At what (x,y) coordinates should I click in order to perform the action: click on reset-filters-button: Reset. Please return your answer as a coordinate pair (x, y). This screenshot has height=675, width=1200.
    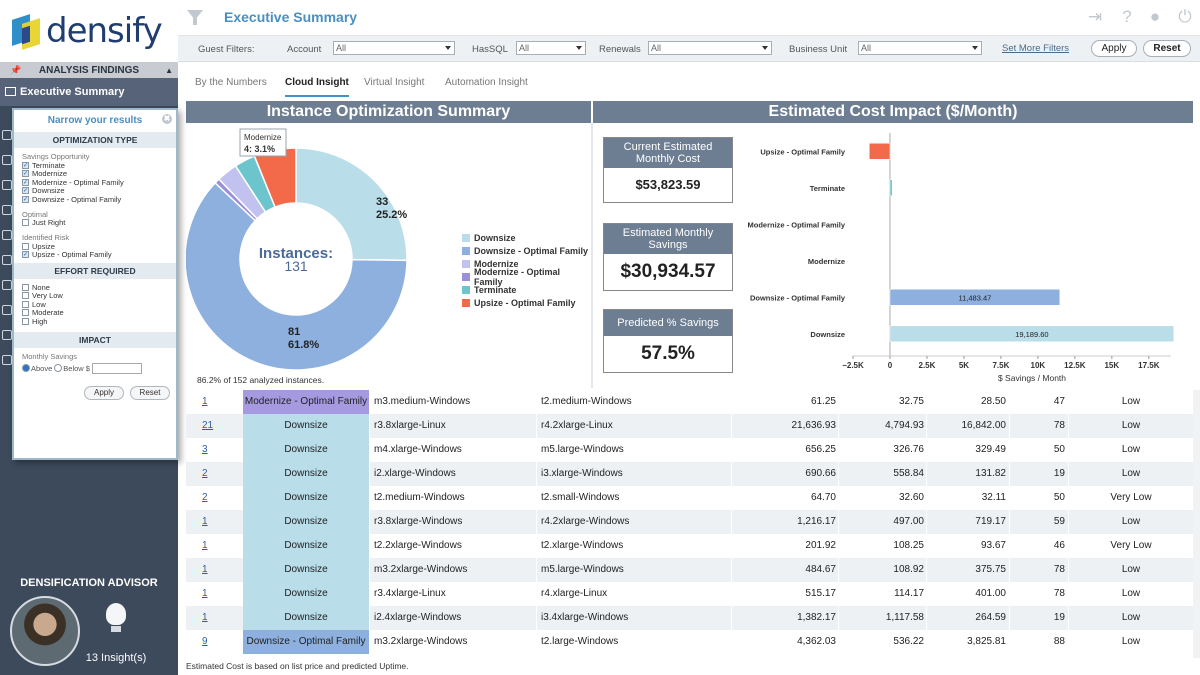
    Looking at the image, I should click on (1167, 48).